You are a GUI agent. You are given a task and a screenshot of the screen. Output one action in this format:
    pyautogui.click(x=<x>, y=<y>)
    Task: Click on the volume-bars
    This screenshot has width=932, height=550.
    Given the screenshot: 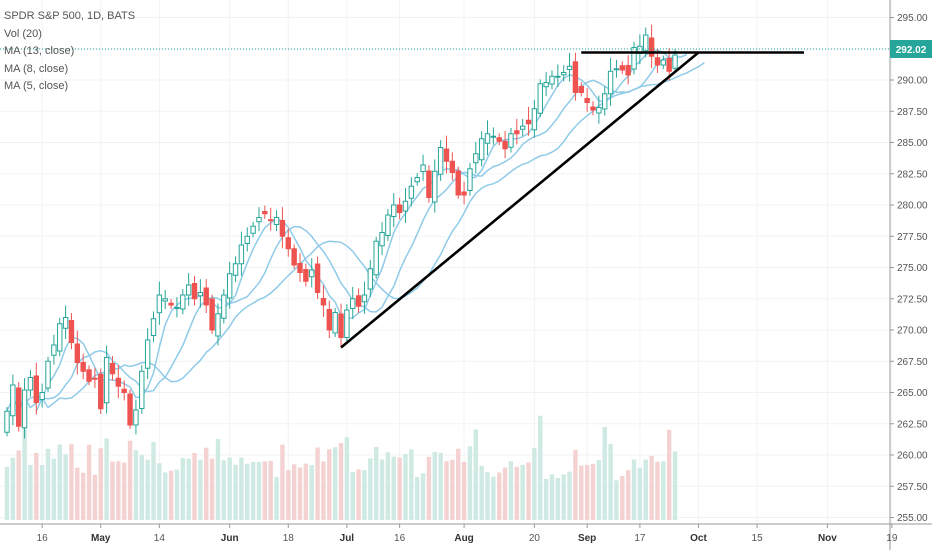 What is the action you would take?
    pyautogui.click(x=341, y=467)
    